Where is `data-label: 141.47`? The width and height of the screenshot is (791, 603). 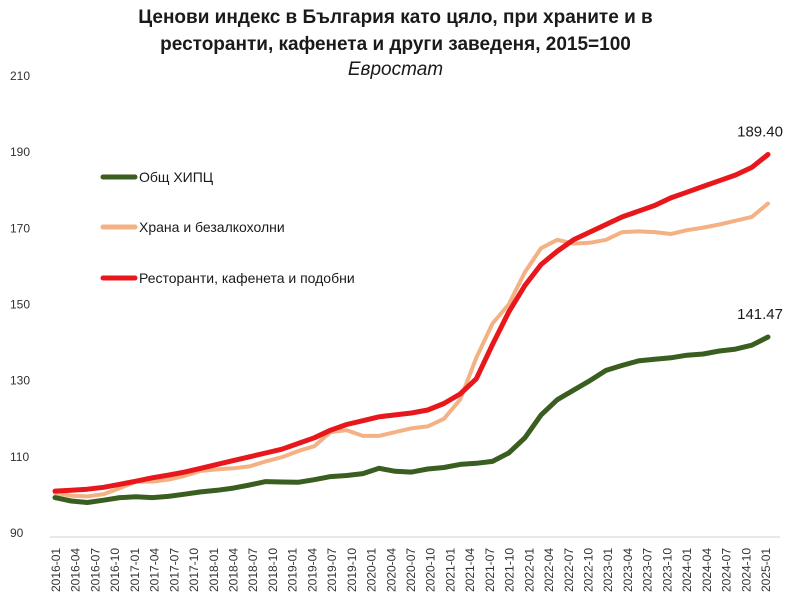
data-label: 141.47 is located at coordinates (760, 314).